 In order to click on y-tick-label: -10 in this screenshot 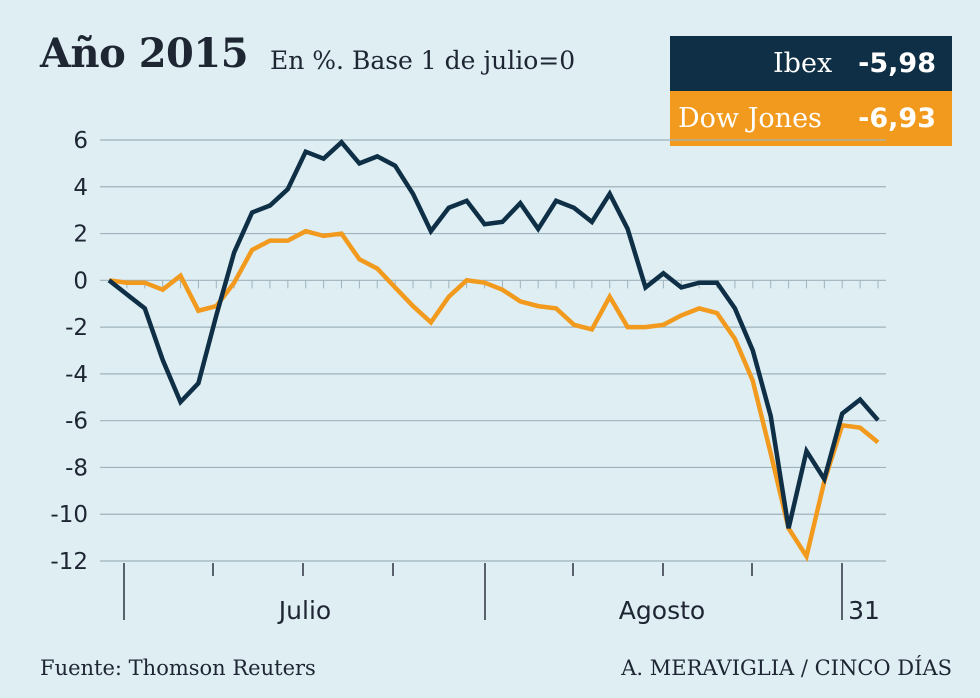, I will do `click(69, 515)`.